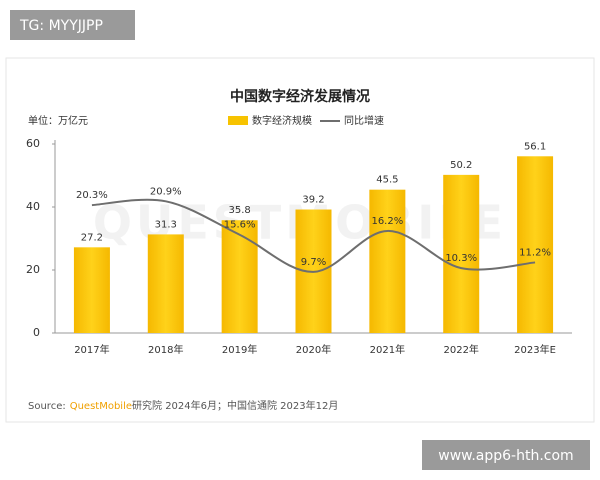 The width and height of the screenshot is (600, 480). Describe the element at coordinates (313, 235) in the screenshot. I see `line` at that location.